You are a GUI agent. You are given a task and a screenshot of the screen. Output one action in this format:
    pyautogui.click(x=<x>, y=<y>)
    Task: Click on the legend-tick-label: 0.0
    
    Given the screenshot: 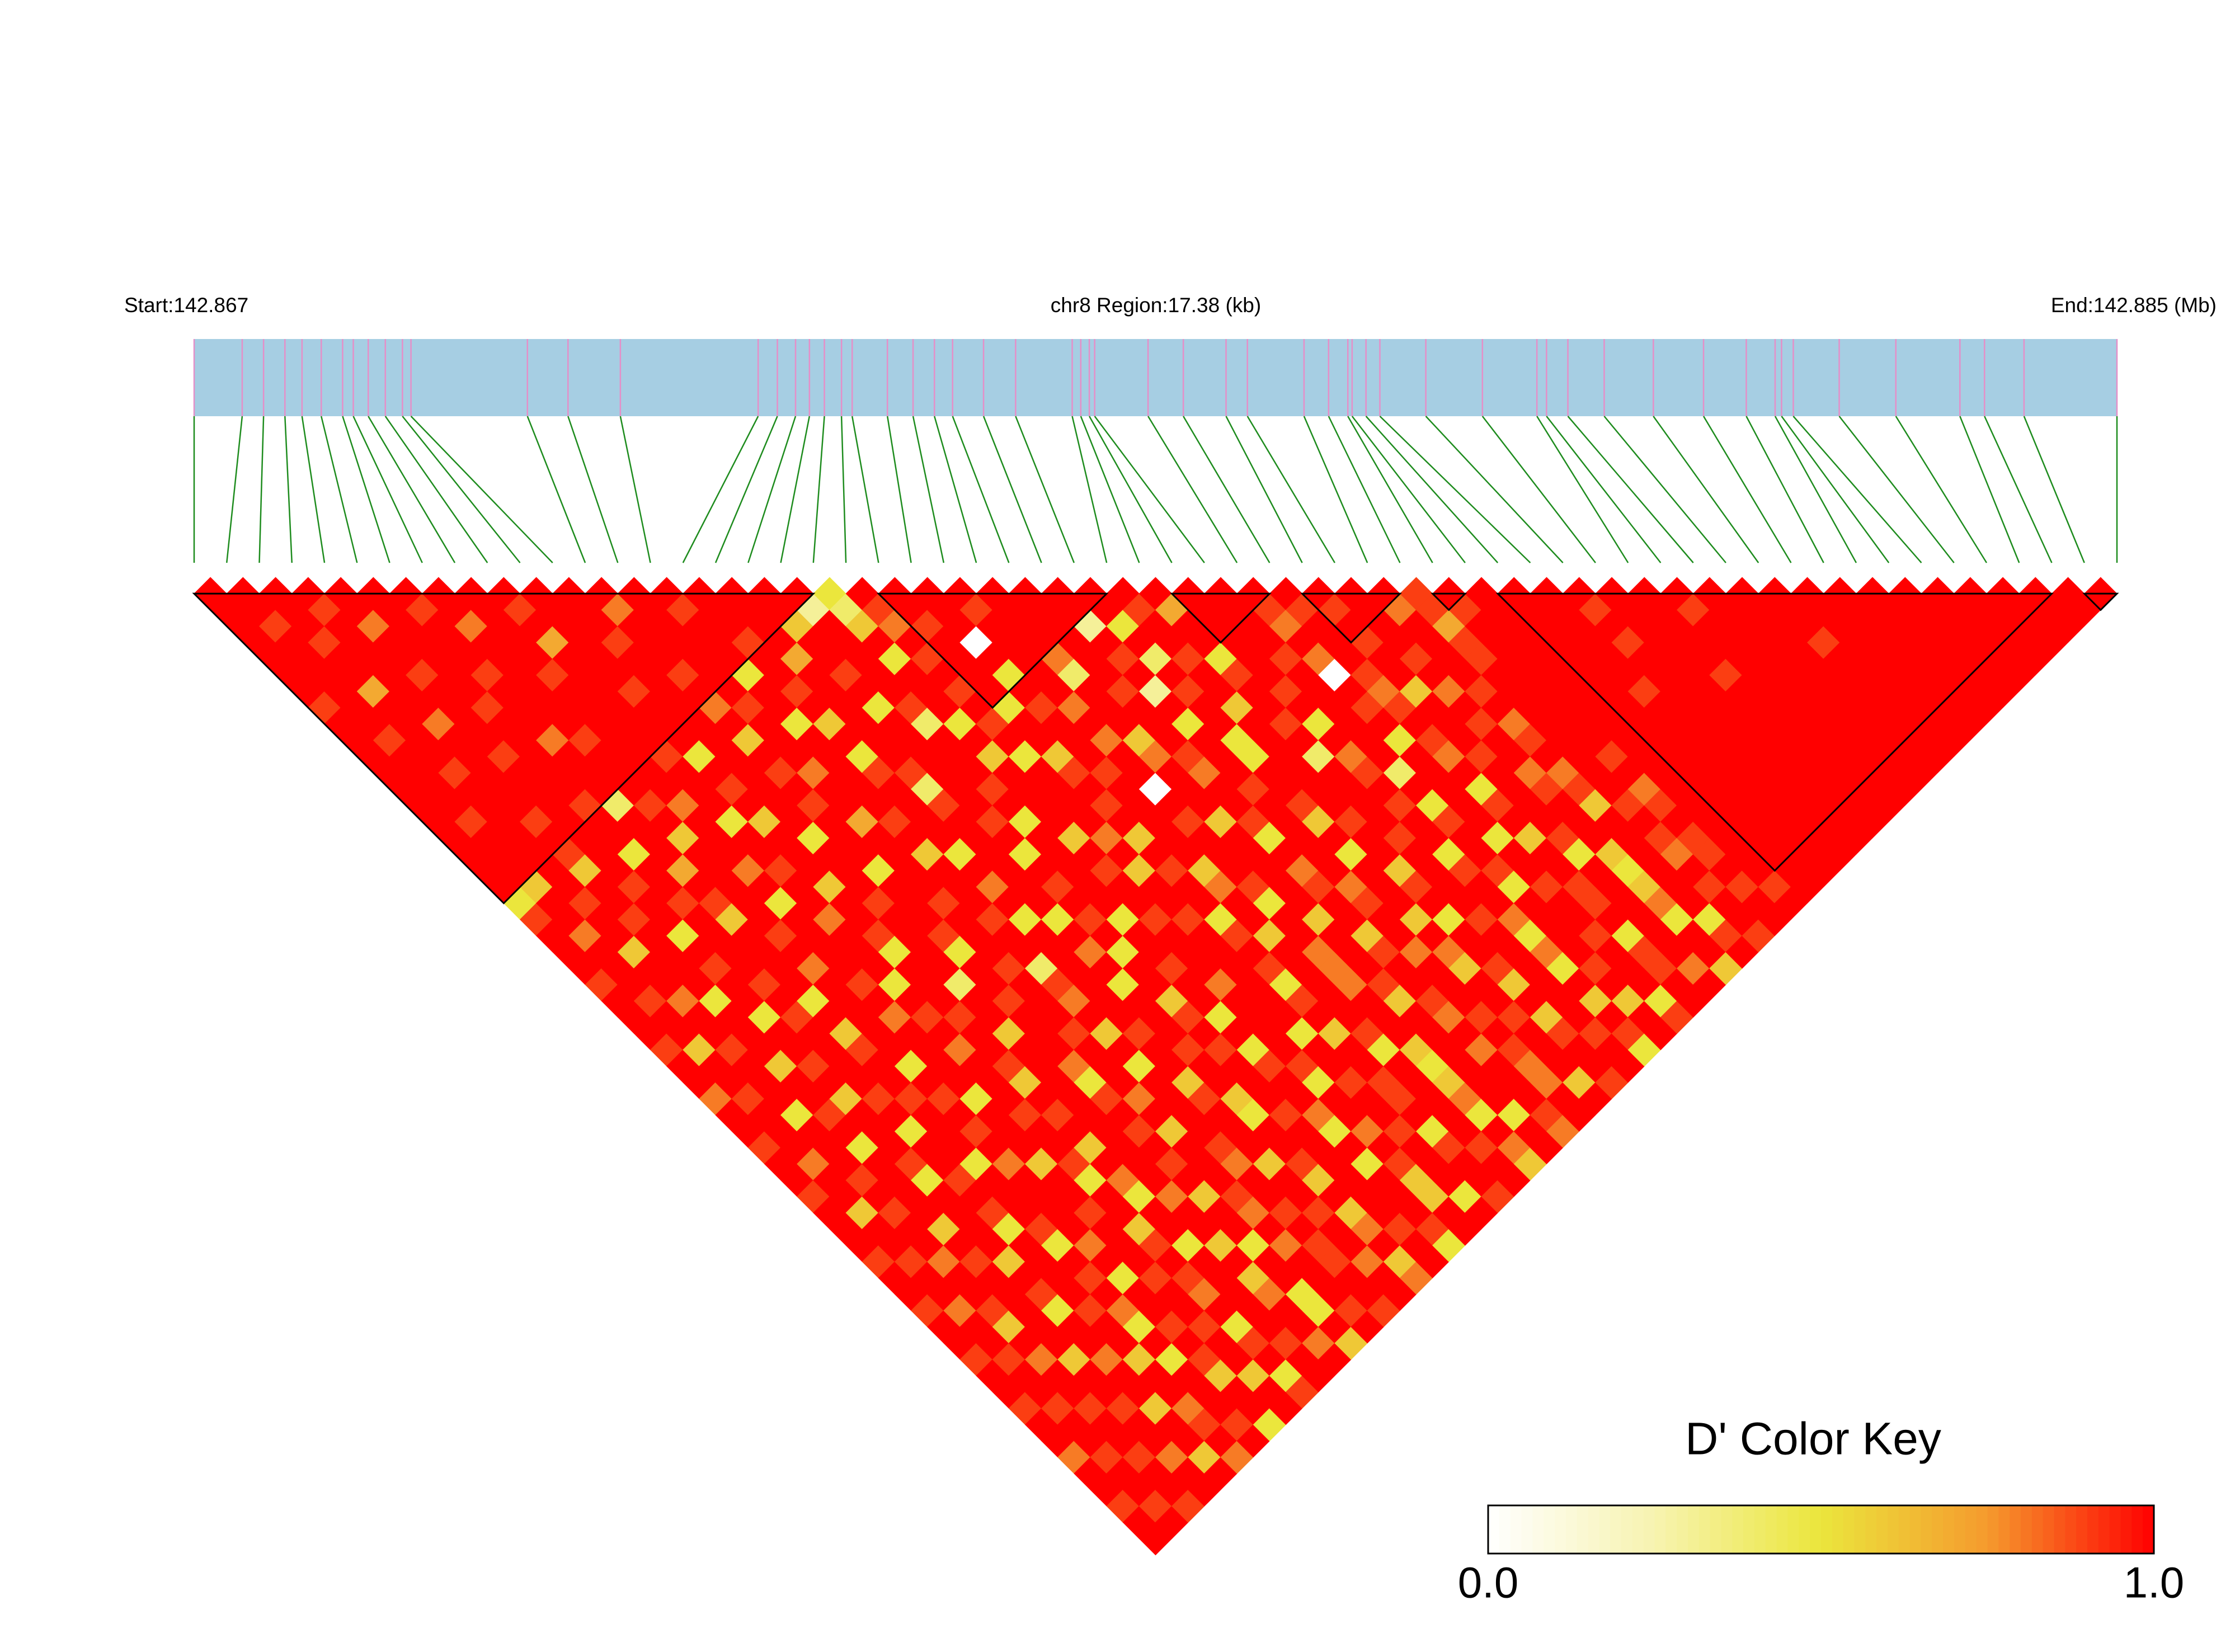 What is the action you would take?
    pyautogui.click(x=1488, y=1582)
    